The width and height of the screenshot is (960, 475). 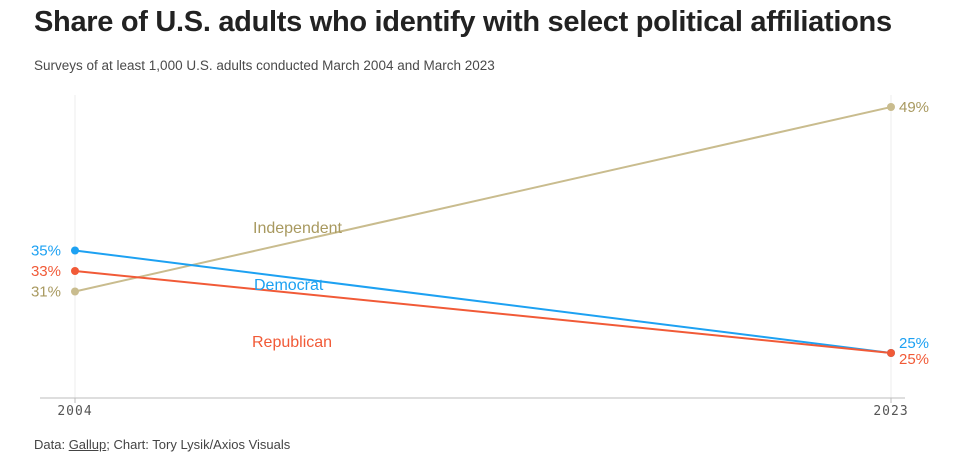 What do you see at coordinates (298, 228) in the screenshot?
I see `series-name-independent: Independent` at bounding box center [298, 228].